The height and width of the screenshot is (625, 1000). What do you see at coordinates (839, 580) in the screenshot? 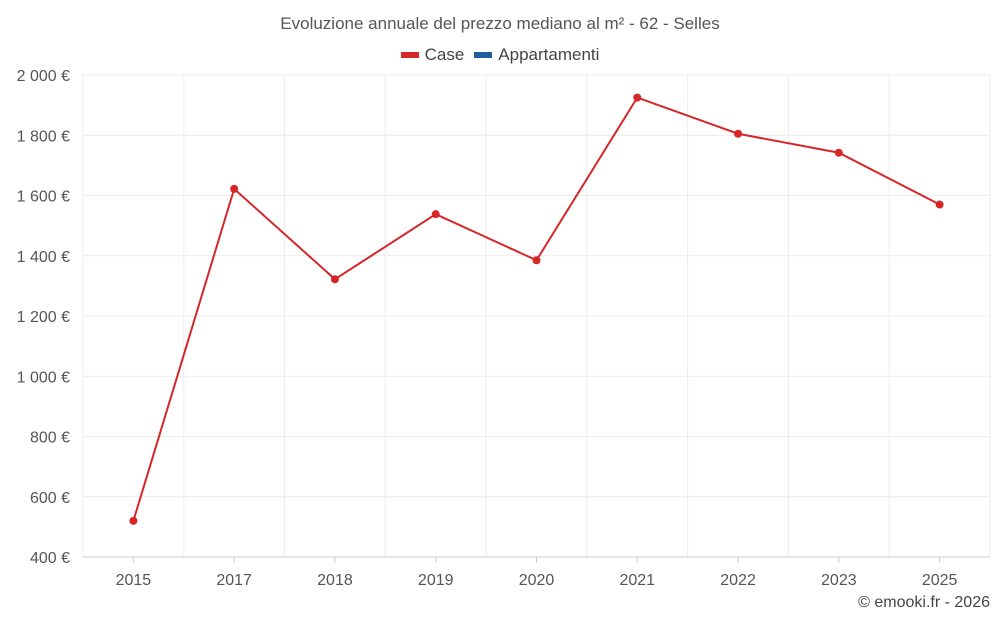
I see `x-tick-label: 2023` at bounding box center [839, 580].